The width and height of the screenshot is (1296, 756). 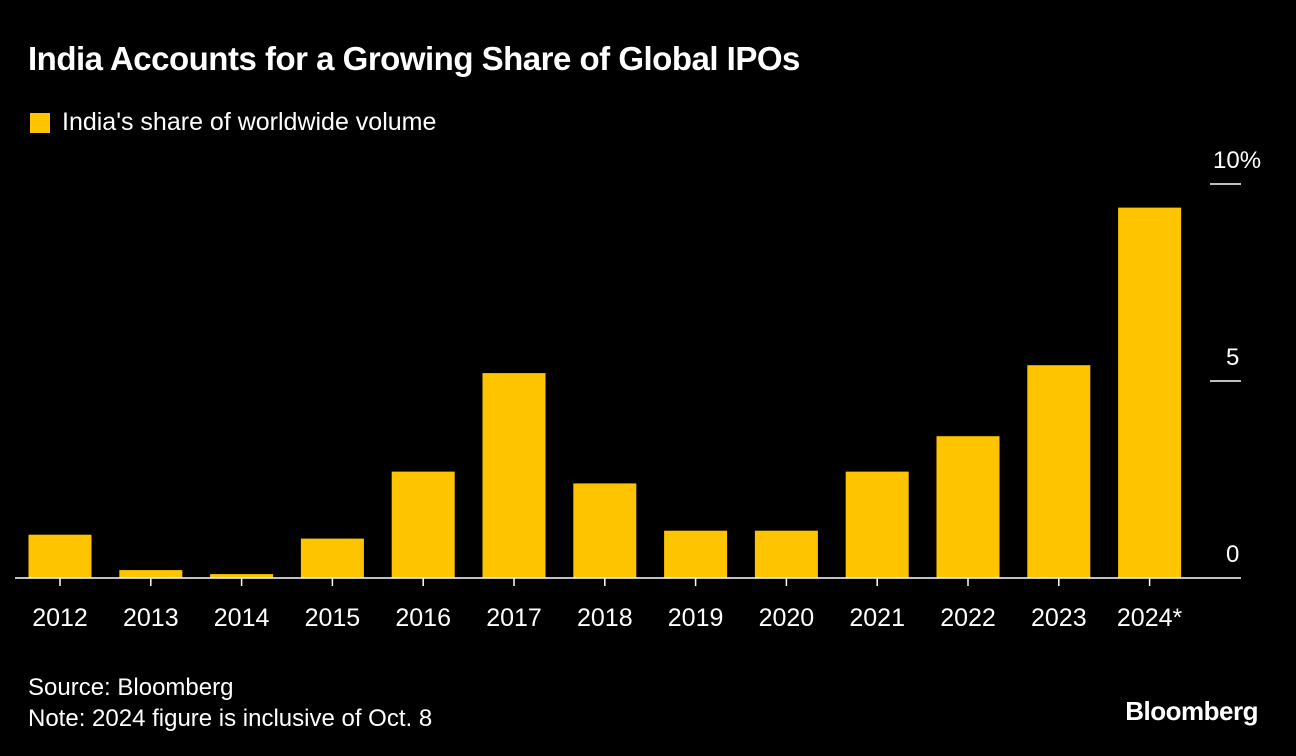 I want to click on bar-2015, so click(x=332, y=558).